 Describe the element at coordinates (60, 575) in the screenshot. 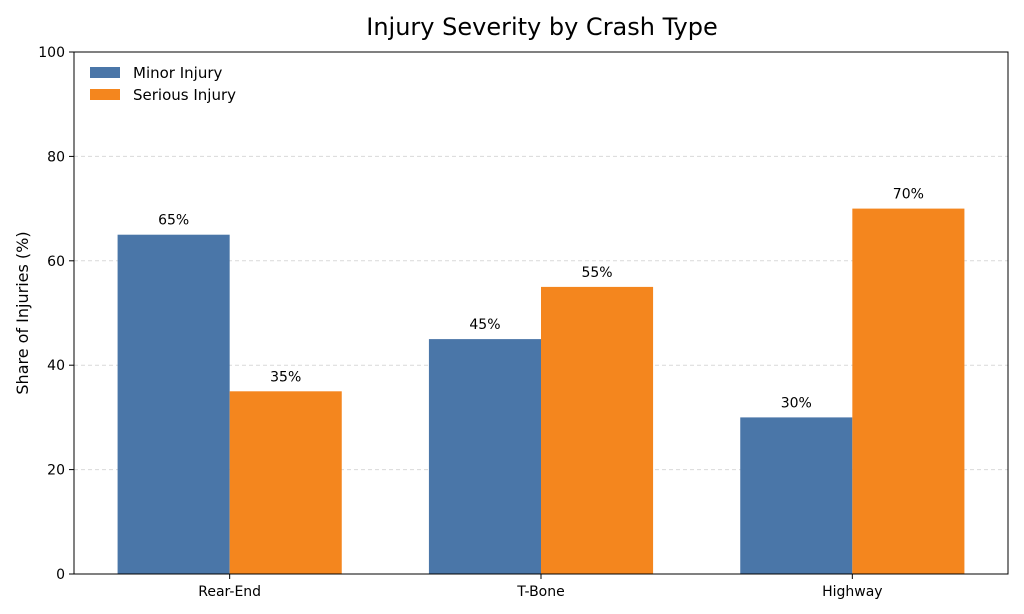

I see `y-tick-label: 0` at that location.